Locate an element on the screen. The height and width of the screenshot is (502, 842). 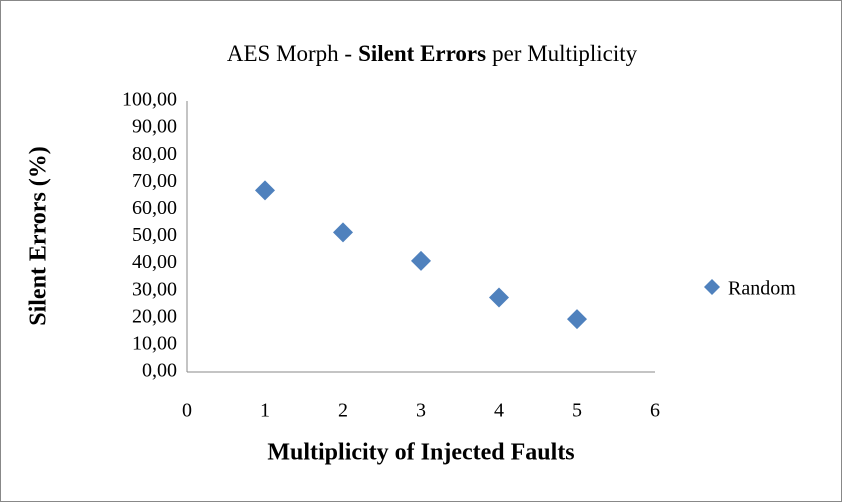
x-tick-label: 6 is located at coordinates (655, 411).